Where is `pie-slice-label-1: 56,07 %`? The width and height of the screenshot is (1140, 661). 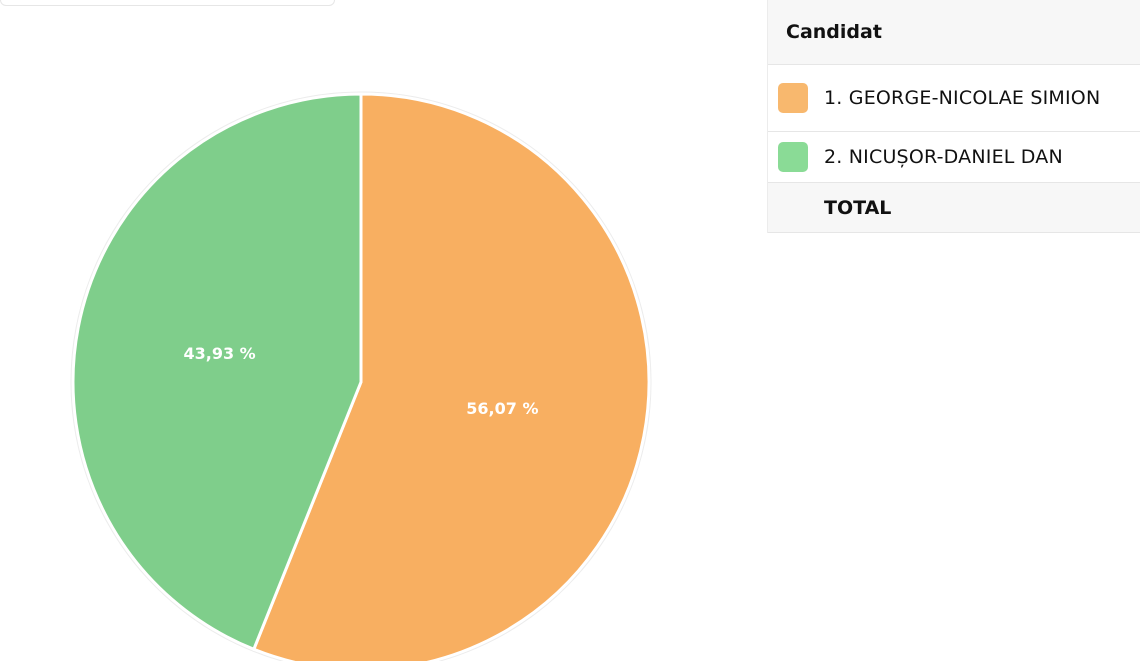 pie-slice-label-1: 56,07 % is located at coordinates (502, 408).